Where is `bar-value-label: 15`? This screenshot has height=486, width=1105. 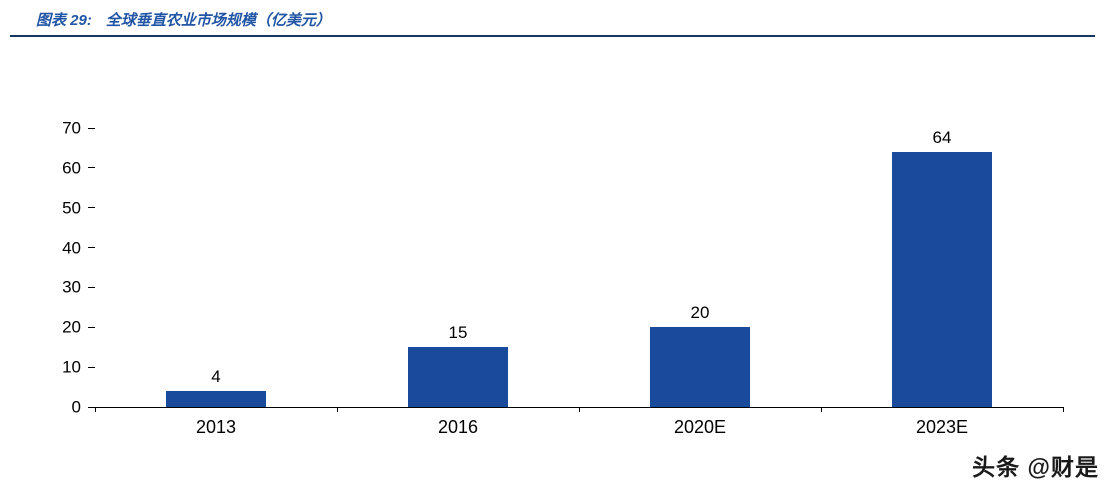 bar-value-label: 15 is located at coordinates (458, 333).